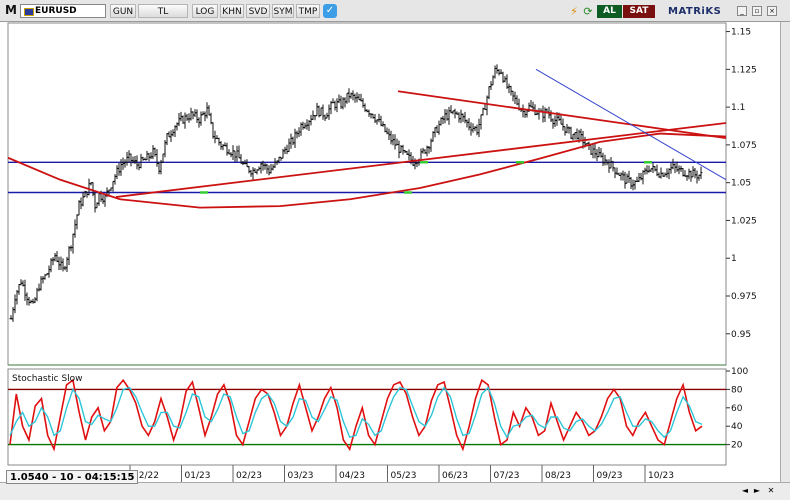 The height and width of the screenshot is (500, 790). Describe the element at coordinates (738, 108) in the screenshot. I see `price-tick-label: 1.1` at that location.